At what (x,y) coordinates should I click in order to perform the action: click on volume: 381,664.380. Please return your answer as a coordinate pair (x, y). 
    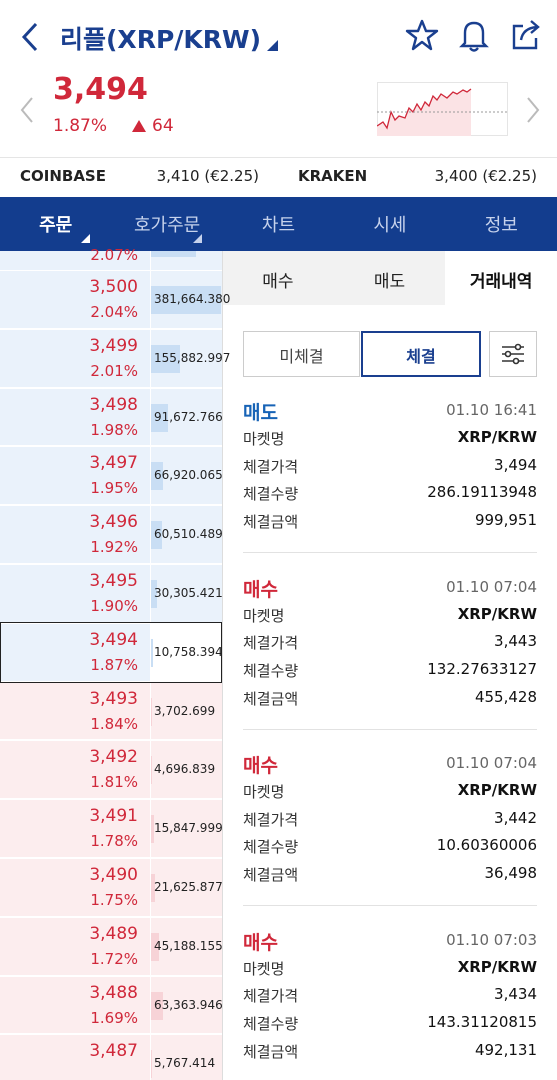
    Looking at the image, I should click on (192, 299).